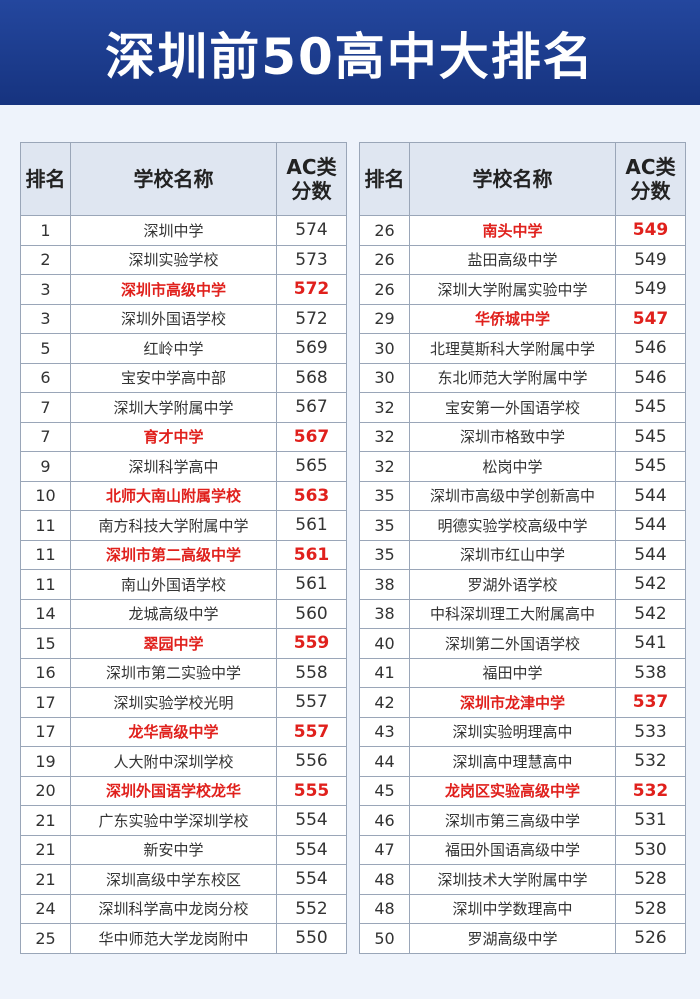 This screenshot has height=999, width=700. Describe the element at coordinates (45, 466) in the screenshot. I see `rank: 9` at that location.